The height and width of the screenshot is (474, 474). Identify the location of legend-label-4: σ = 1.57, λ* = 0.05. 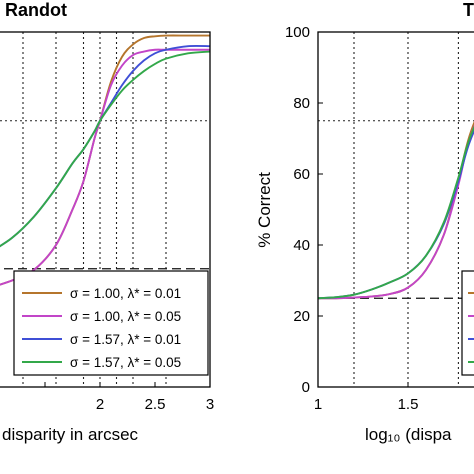
(125, 362).